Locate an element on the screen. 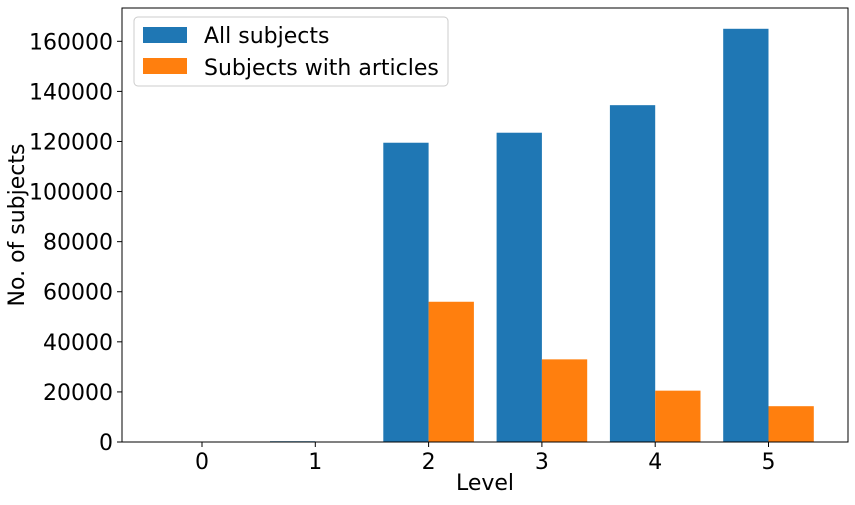 This screenshot has width=855, height=505. legend-box is located at coordinates (291, 51).